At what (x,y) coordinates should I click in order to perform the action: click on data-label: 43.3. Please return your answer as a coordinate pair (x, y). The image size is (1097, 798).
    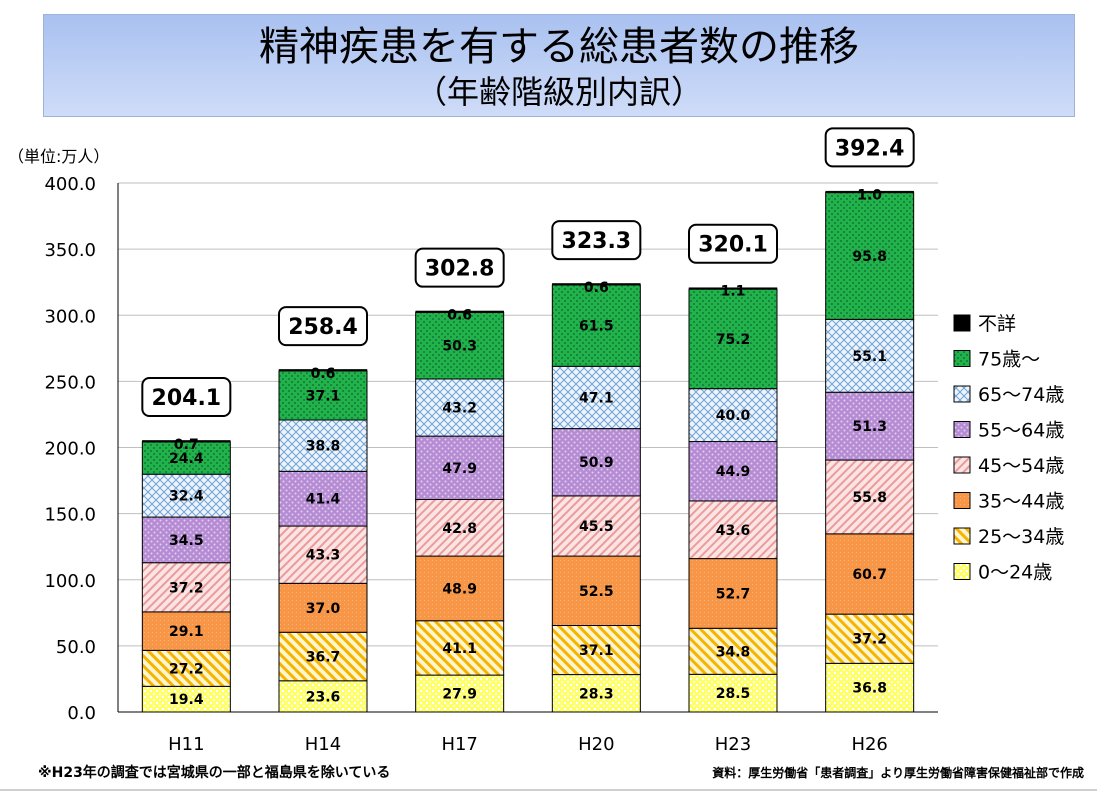
    Looking at the image, I should click on (323, 556).